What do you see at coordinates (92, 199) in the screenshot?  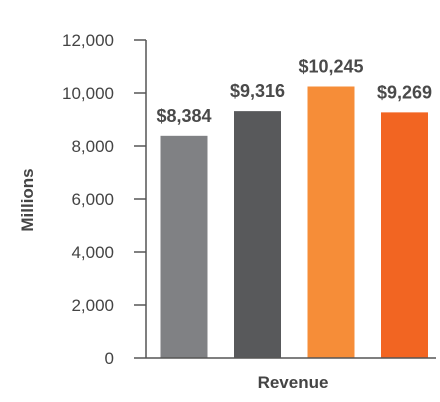 I see `y-tick-label: 6,000` at bounding box center [92, 199].